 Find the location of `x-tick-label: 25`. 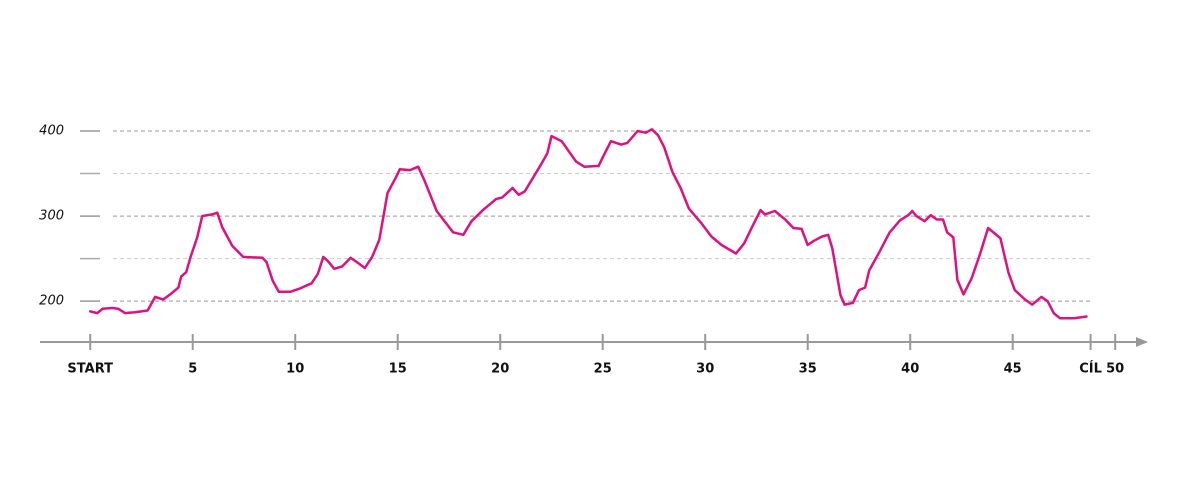

x-tick-label: 25 is located at coordinates (603, 369).